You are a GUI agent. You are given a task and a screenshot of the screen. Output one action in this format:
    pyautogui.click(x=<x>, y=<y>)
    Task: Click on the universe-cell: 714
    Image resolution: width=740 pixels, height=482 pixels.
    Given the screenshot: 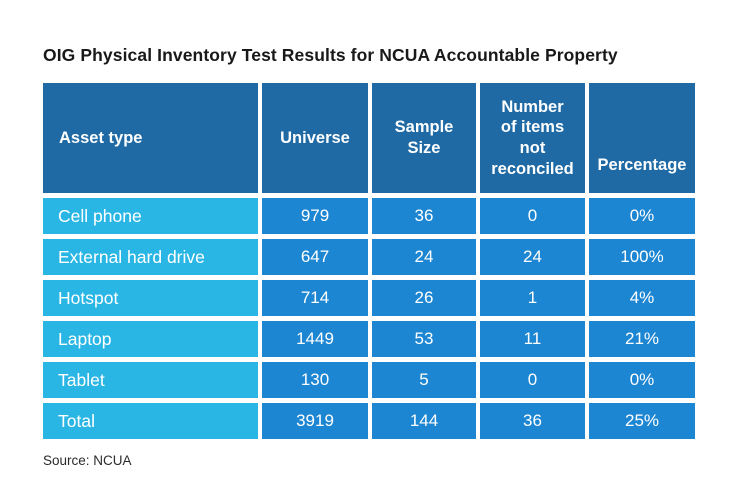 What is the action you would take?
    pyautogui.click(x=315, y=298)
    